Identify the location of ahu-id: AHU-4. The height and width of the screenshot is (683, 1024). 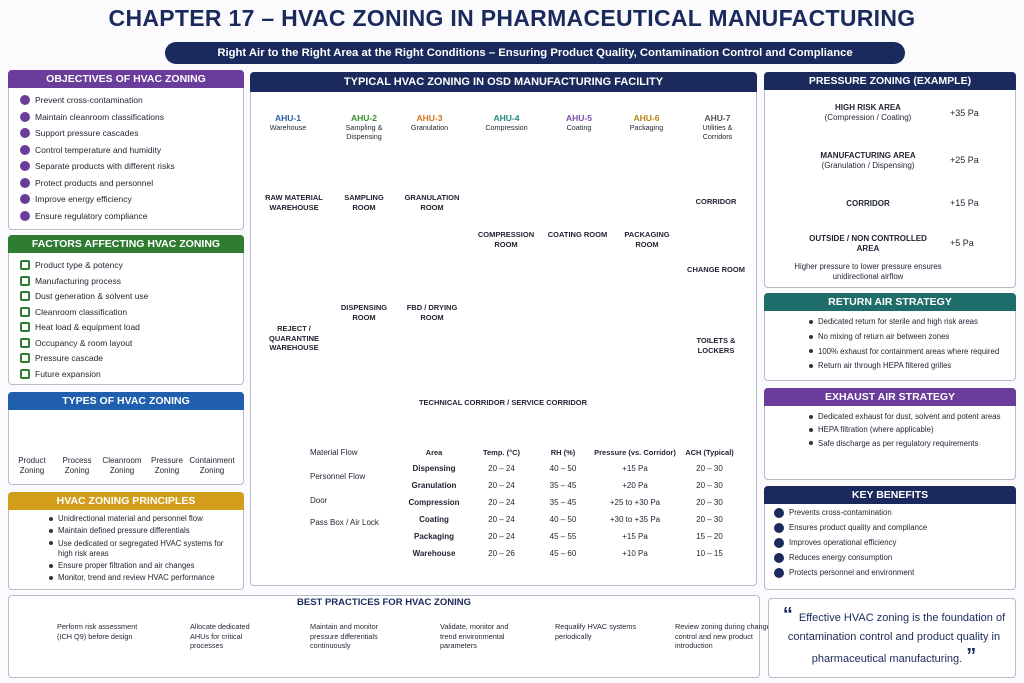
(506, 118).